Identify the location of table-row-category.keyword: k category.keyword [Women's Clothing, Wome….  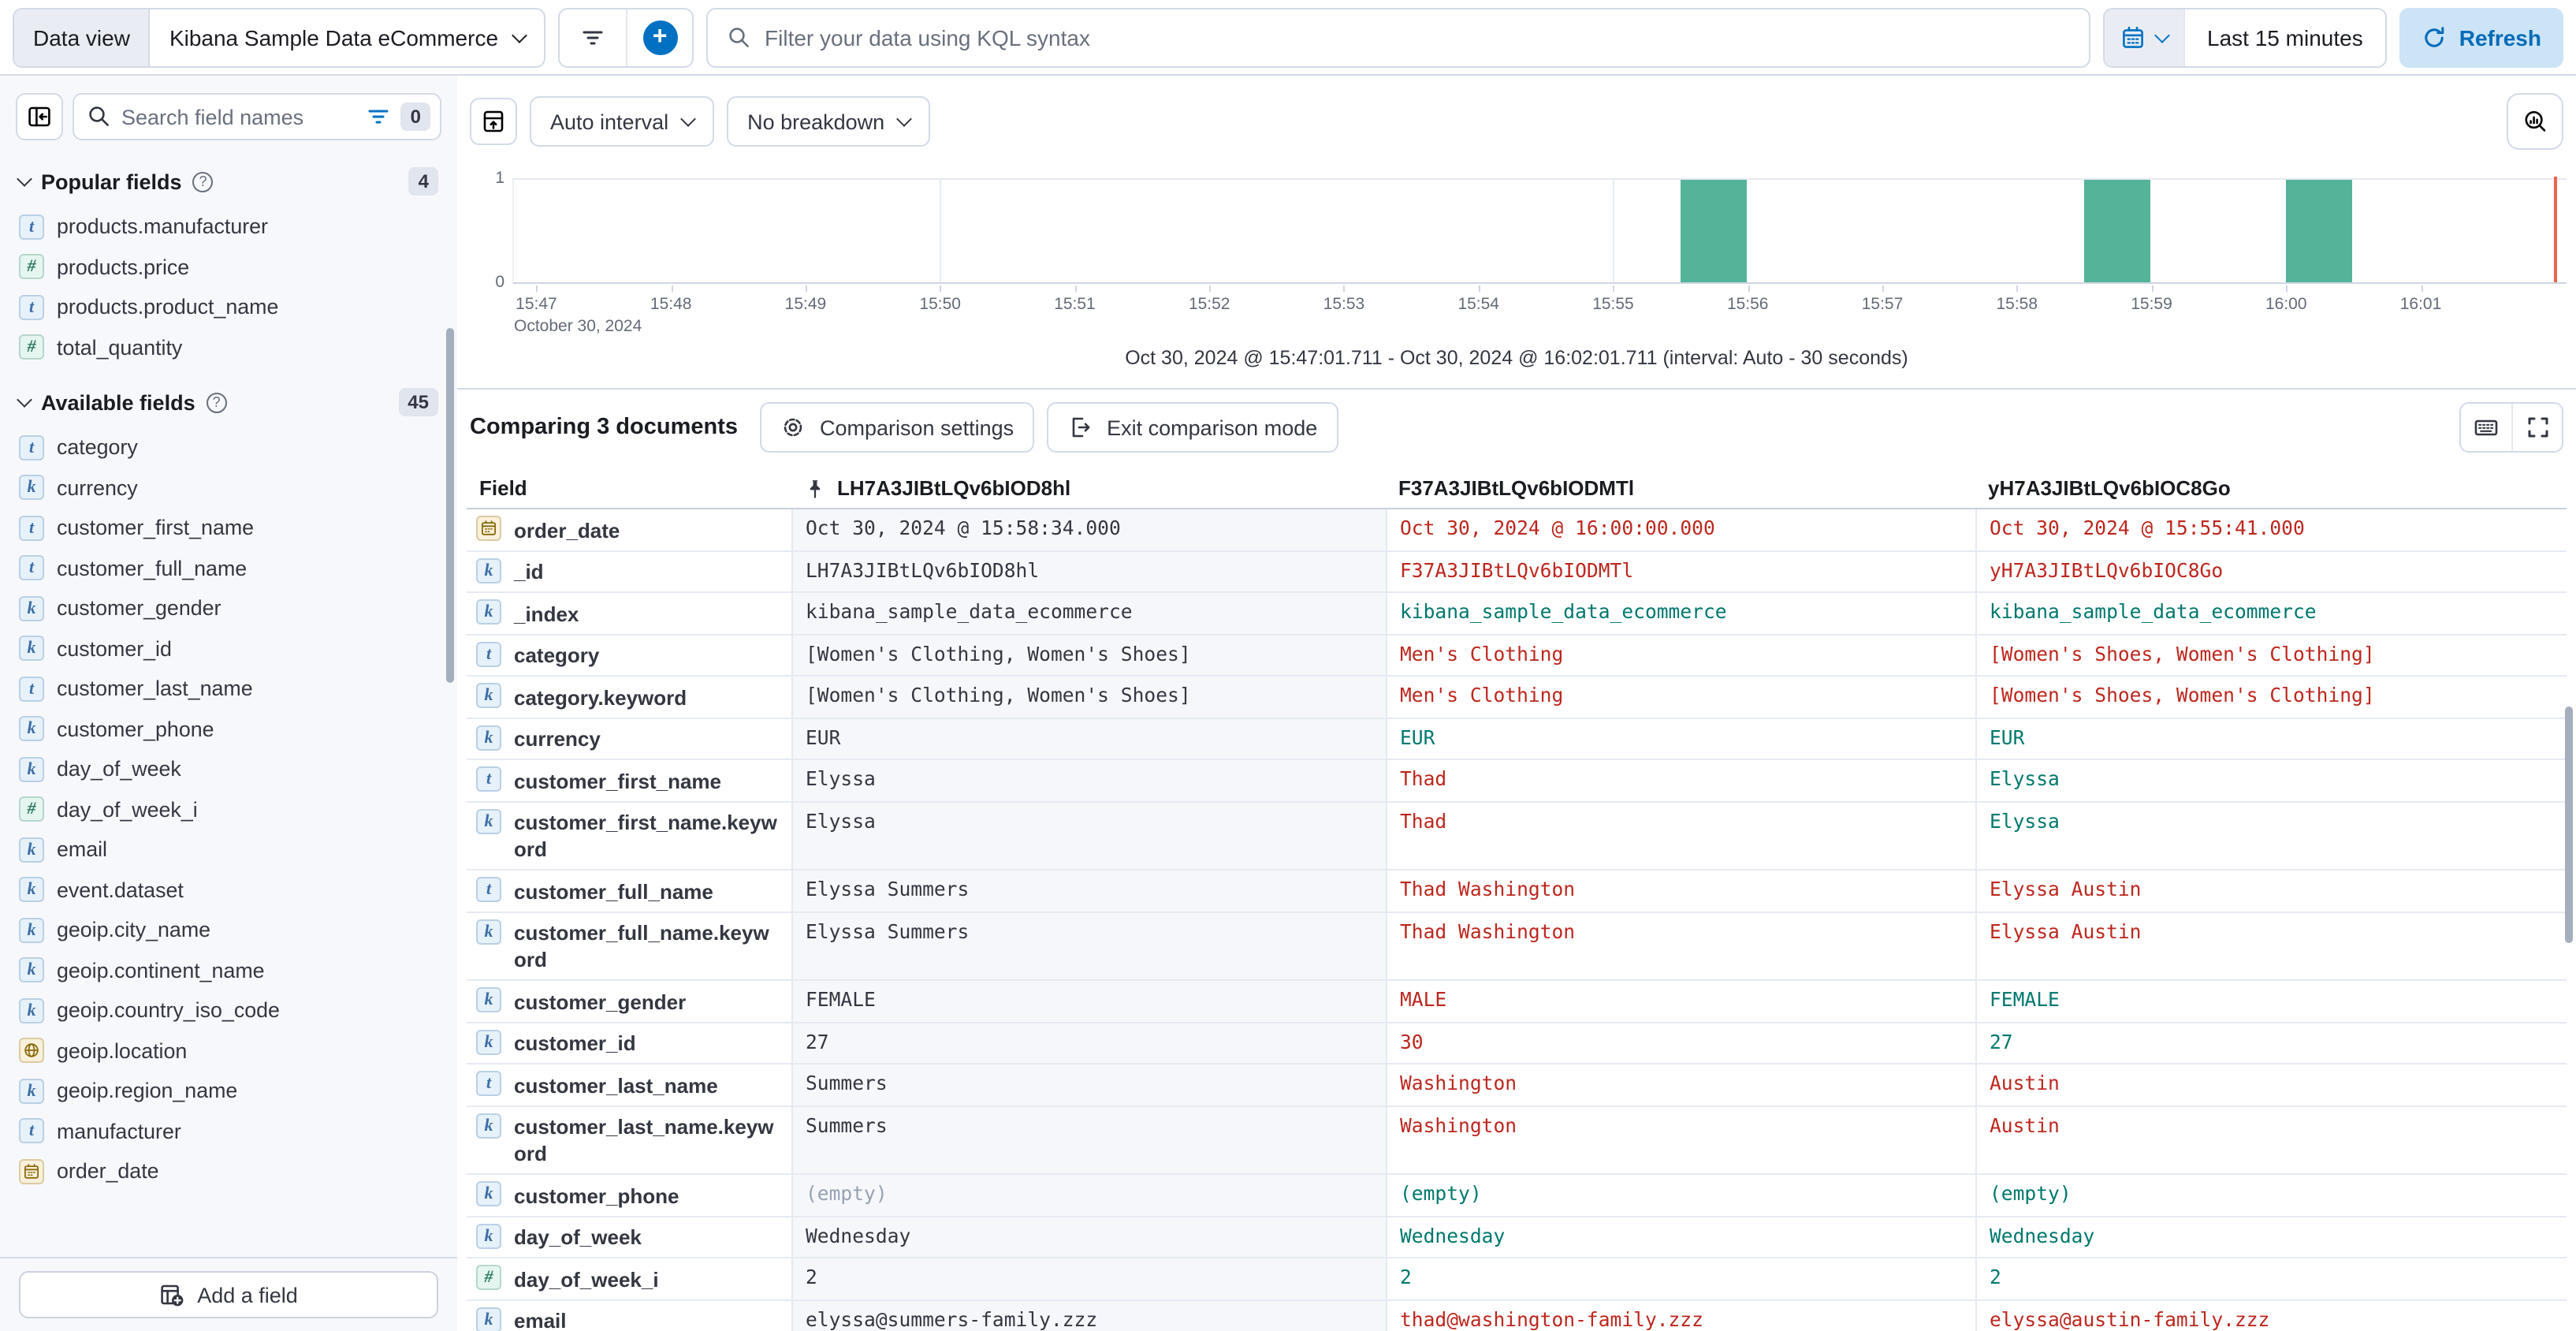
(1517, 697).